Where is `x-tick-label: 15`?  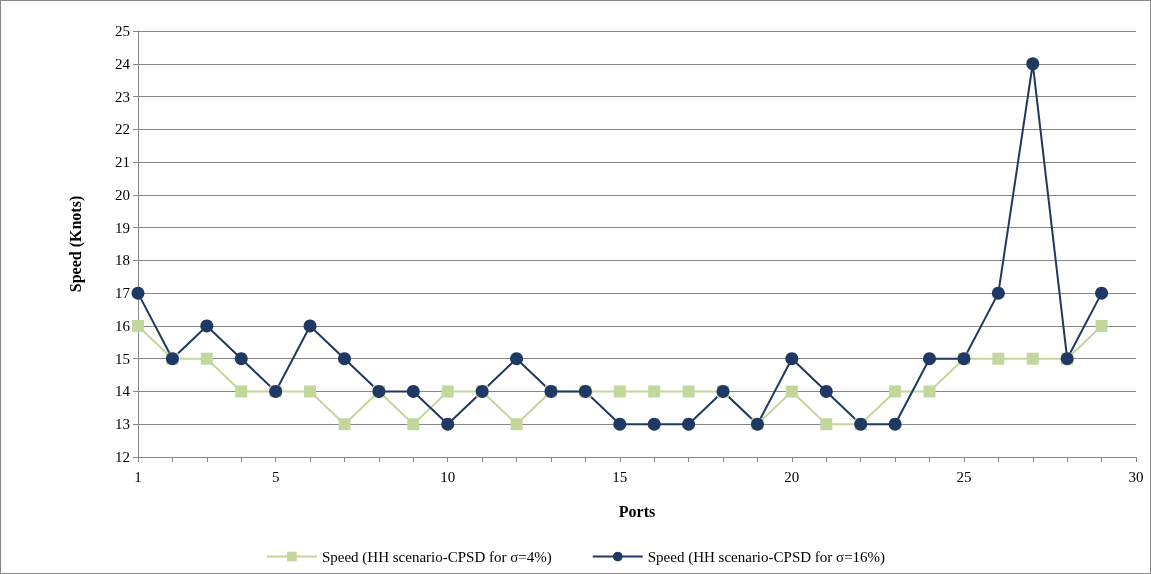 x-tick-label: 15 is located at coordinates (620, 476).